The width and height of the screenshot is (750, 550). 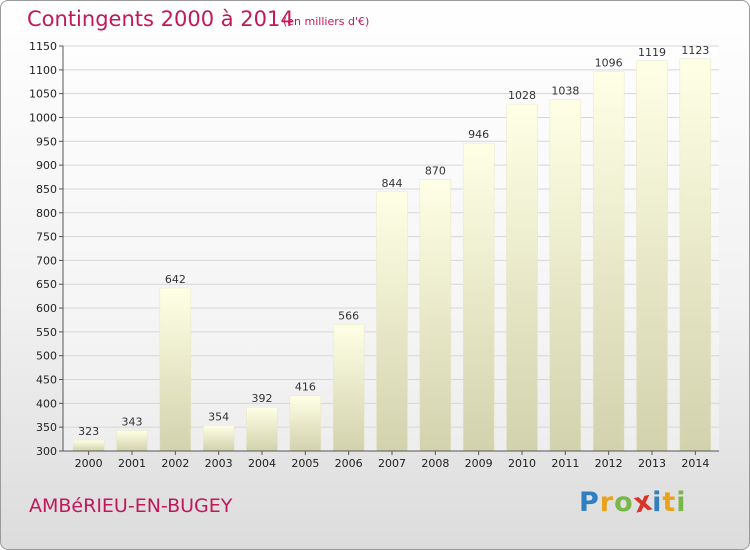 I want to click on y-tick-label: 450, so click(x=46, y=380).